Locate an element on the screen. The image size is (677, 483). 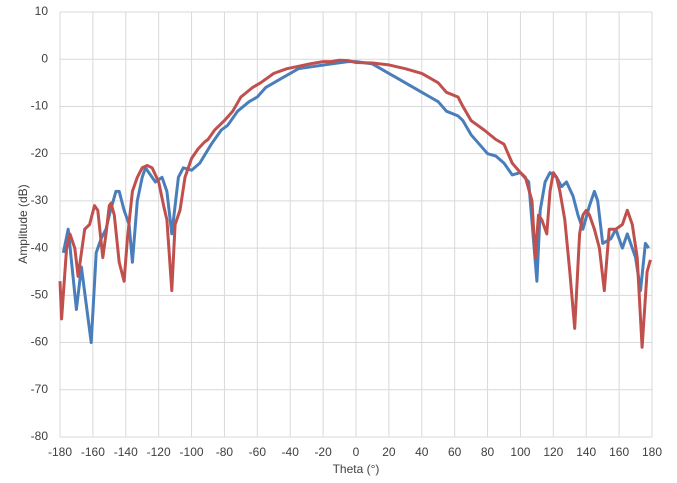
x-tick-label: 140 is located at coordinates (586, 452).